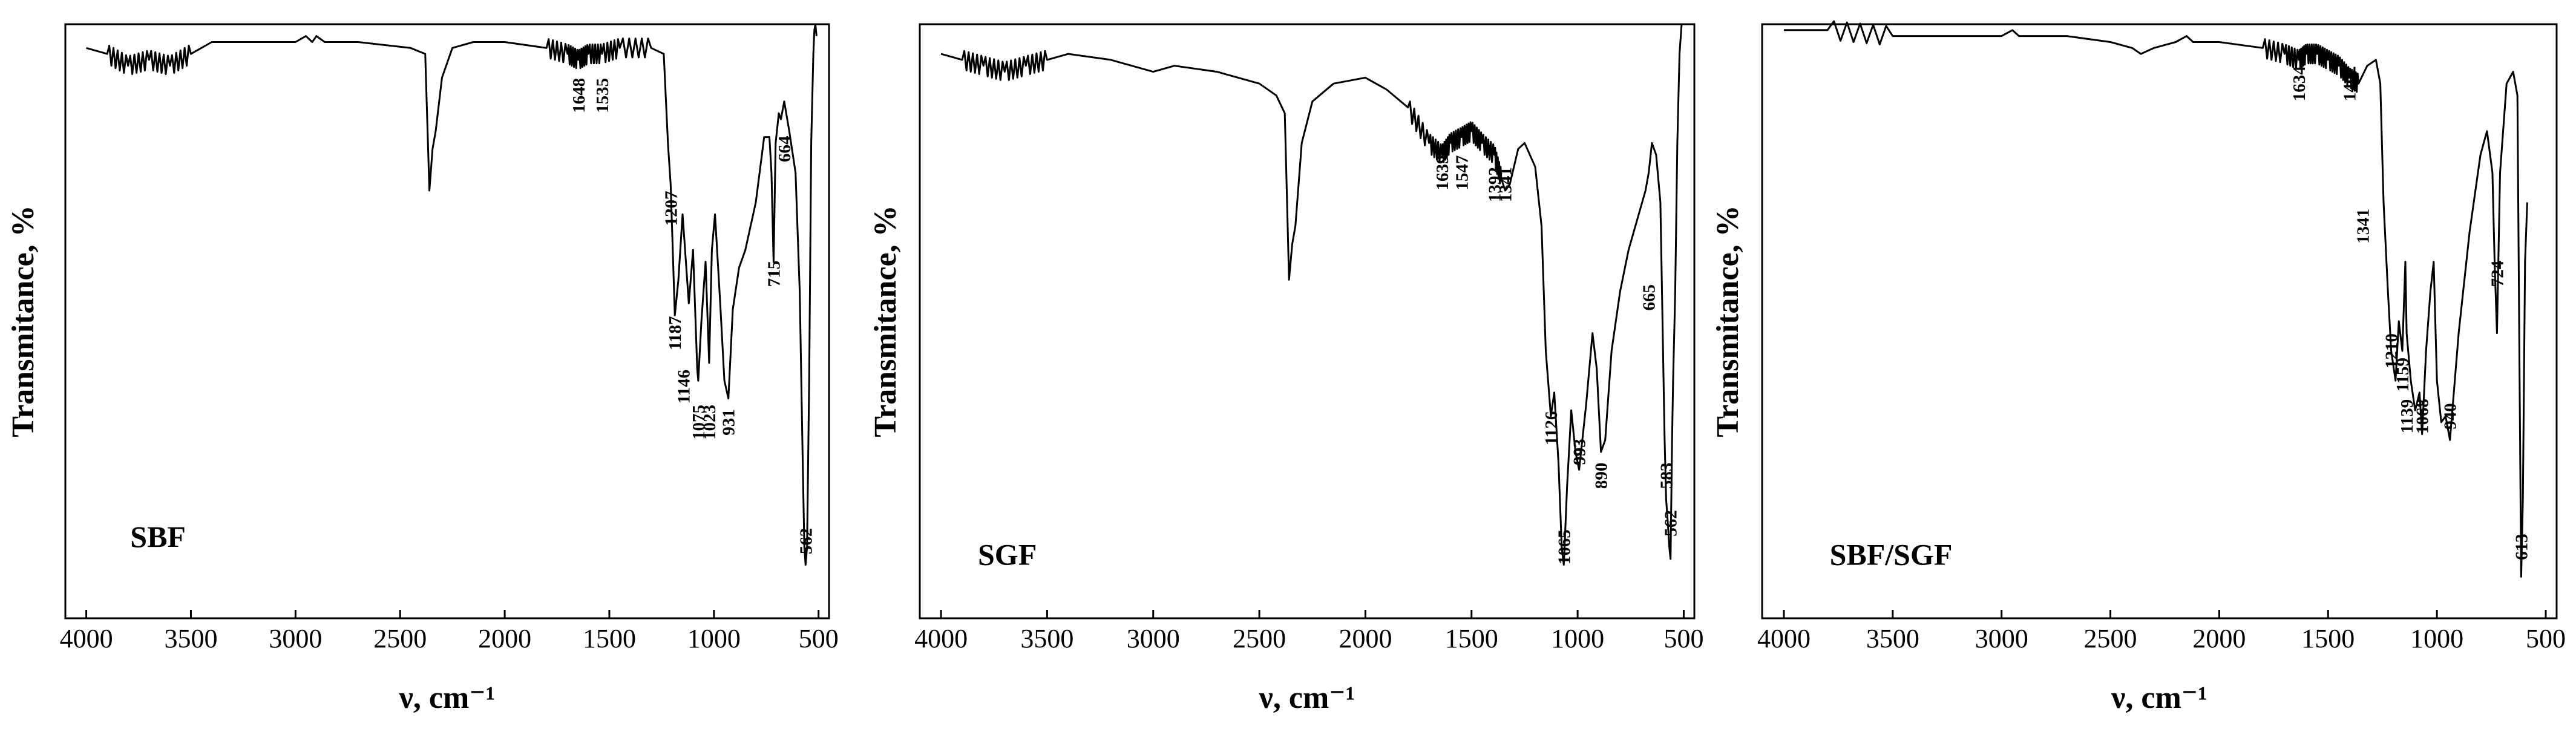 The image size is (2576, 729). What do you see at coordinates (2423, 416) in the screenshot?
I see `peak-label: 1068` at bounding box center [2423, 416].